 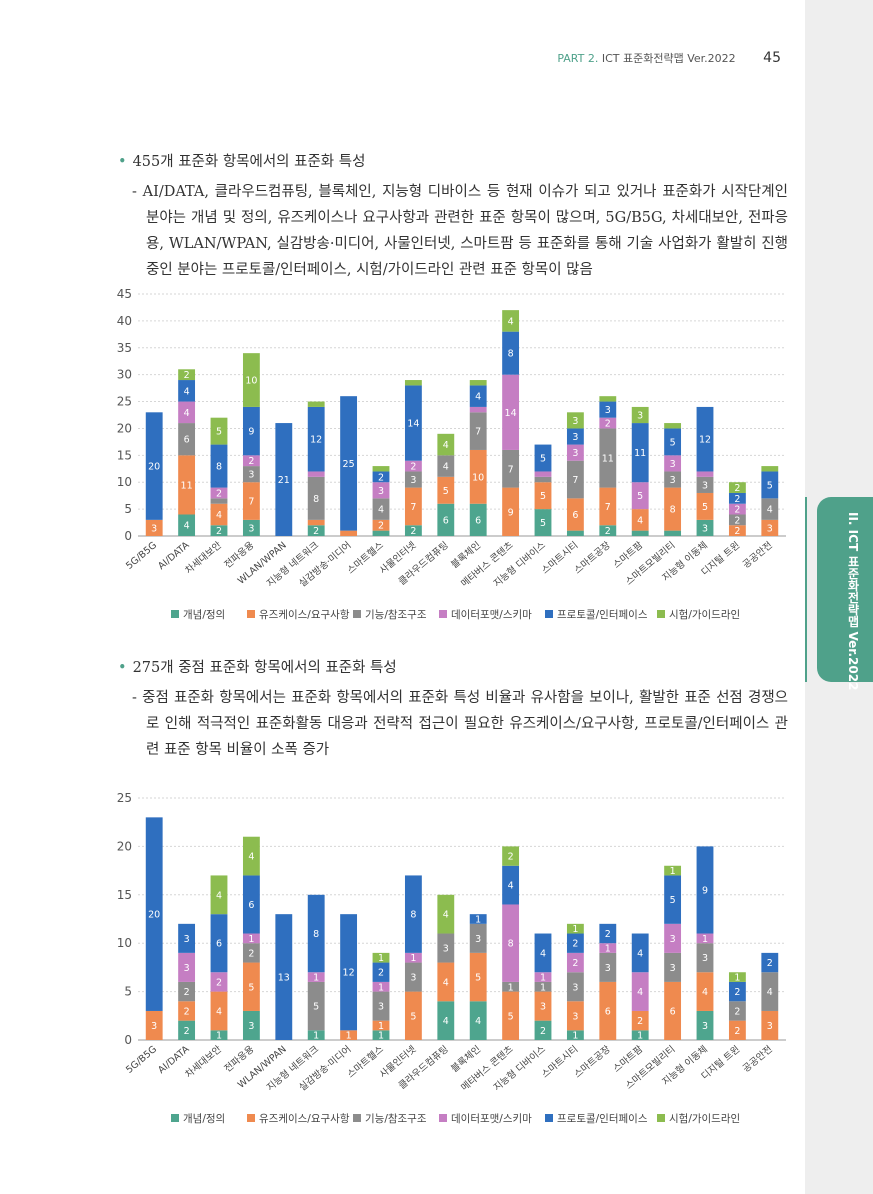 What do you see at coordinates (453, 666) in the screenshot?
I see `section-heading: • 275개 중점 표준화 항목에서의 표준화 특성` at bounding box center [453, 666].